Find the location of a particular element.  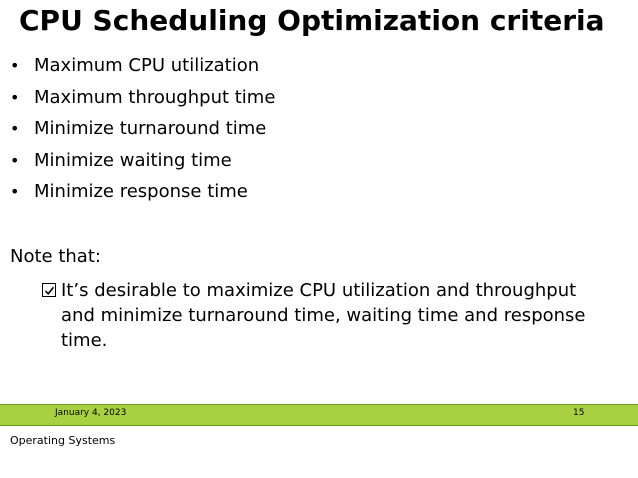

checkbox-checked-icon is located at coordinates (49, 290).